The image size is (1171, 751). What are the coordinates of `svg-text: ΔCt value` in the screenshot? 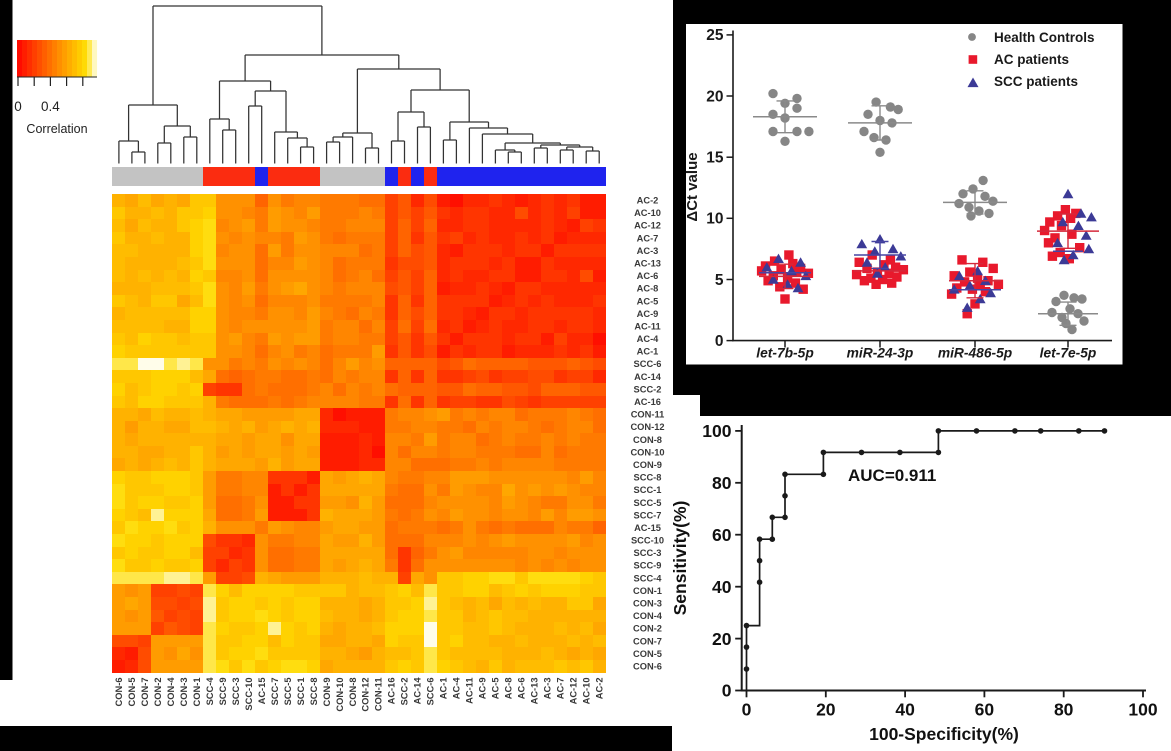 It's located at (692, 186).